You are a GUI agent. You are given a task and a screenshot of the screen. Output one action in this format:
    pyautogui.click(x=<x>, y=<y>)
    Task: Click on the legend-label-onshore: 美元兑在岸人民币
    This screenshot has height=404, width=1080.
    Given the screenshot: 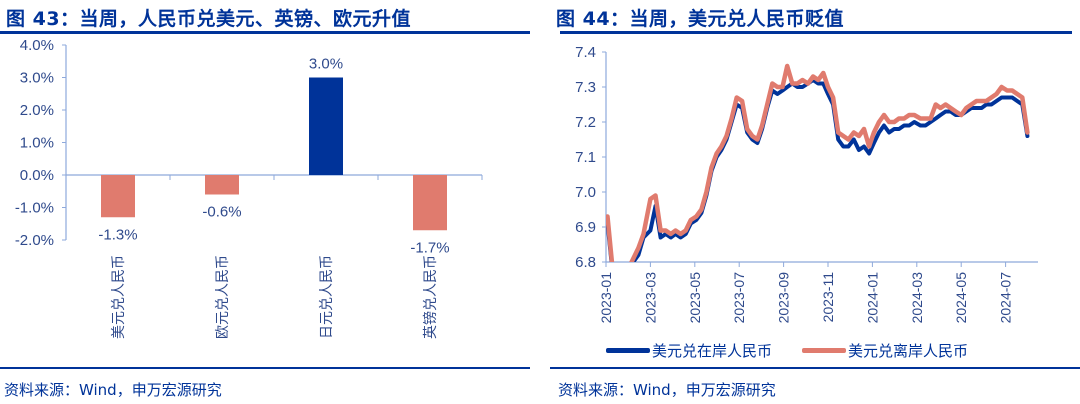 What is the action you would take?
    pyautogui.click(x=712, y=351)
    